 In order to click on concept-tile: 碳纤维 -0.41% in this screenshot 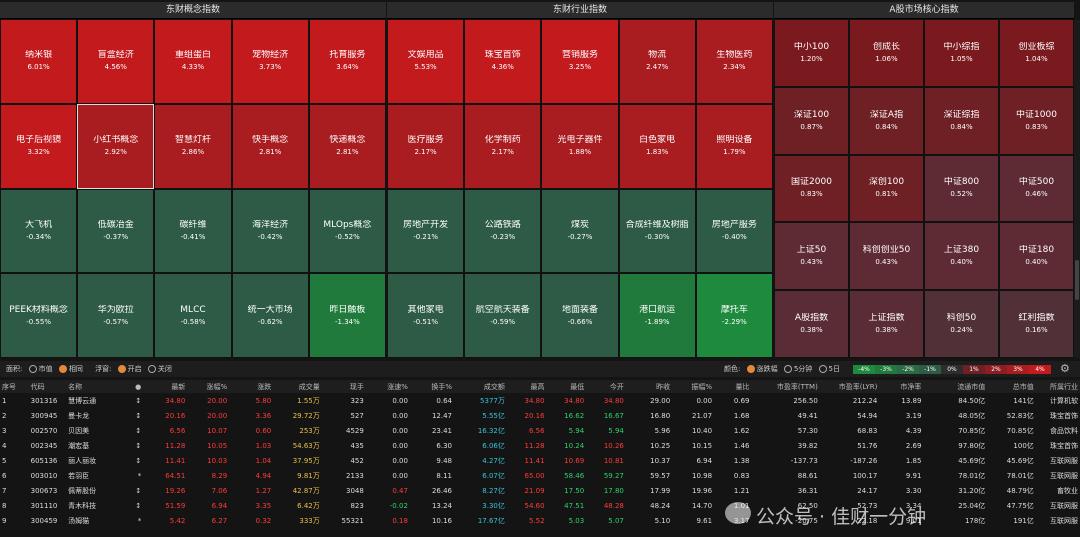, I will do `click(193, 231)`.